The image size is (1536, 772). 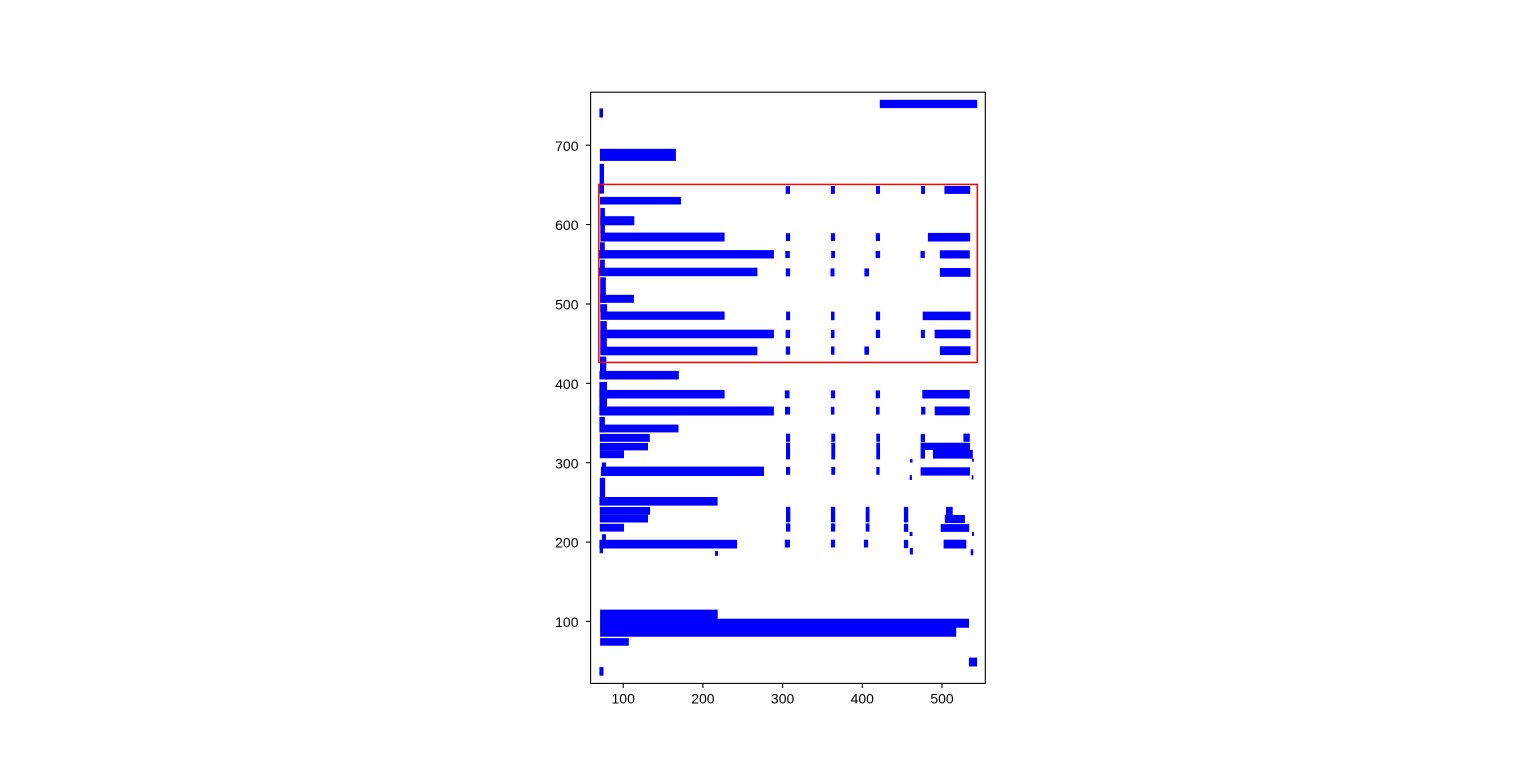 What do you see at coordinates (567, 225) in the screenshot?
I see `svg-text: 600` at bounding box center [567, 225].